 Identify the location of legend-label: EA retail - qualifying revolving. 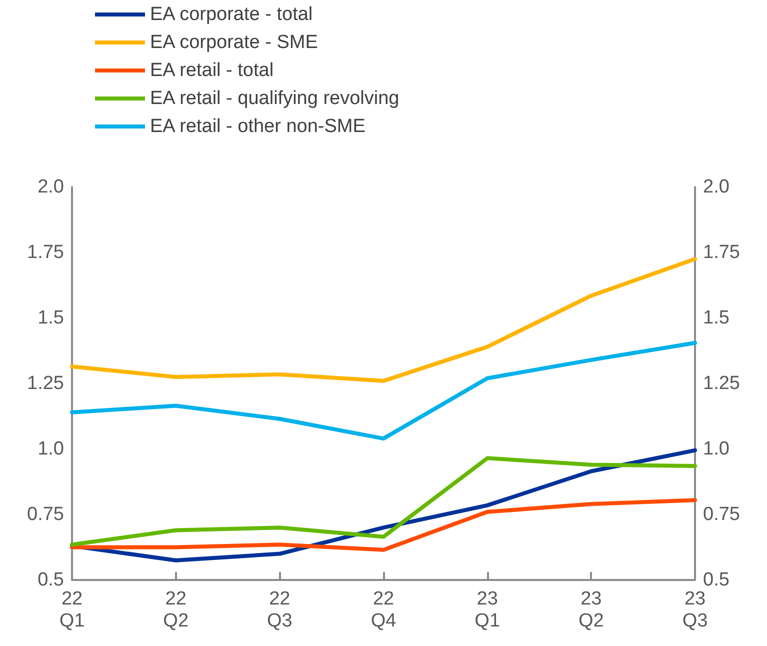
(275, 98).